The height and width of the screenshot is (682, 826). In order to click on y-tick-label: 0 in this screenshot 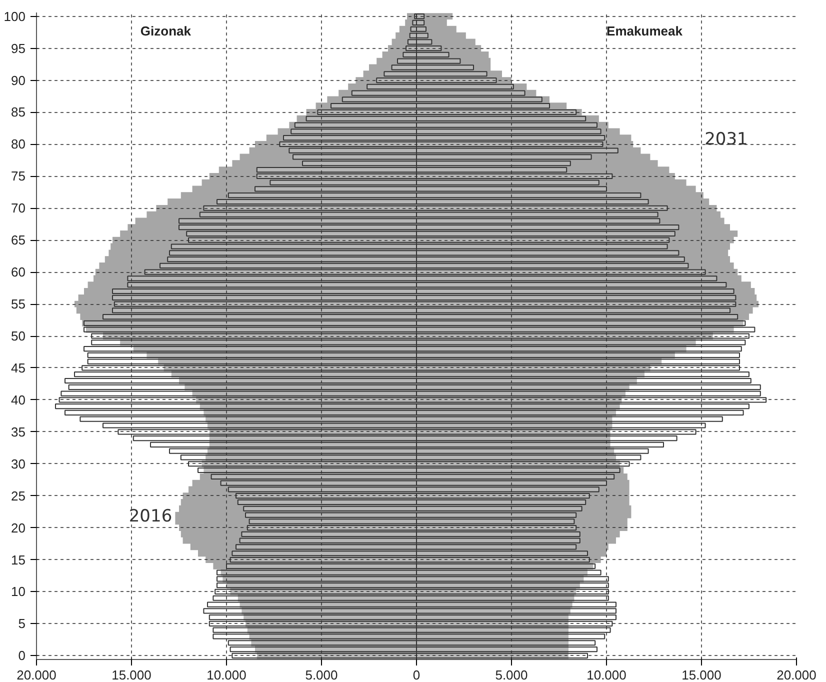, I will do `click(22, 656)`.